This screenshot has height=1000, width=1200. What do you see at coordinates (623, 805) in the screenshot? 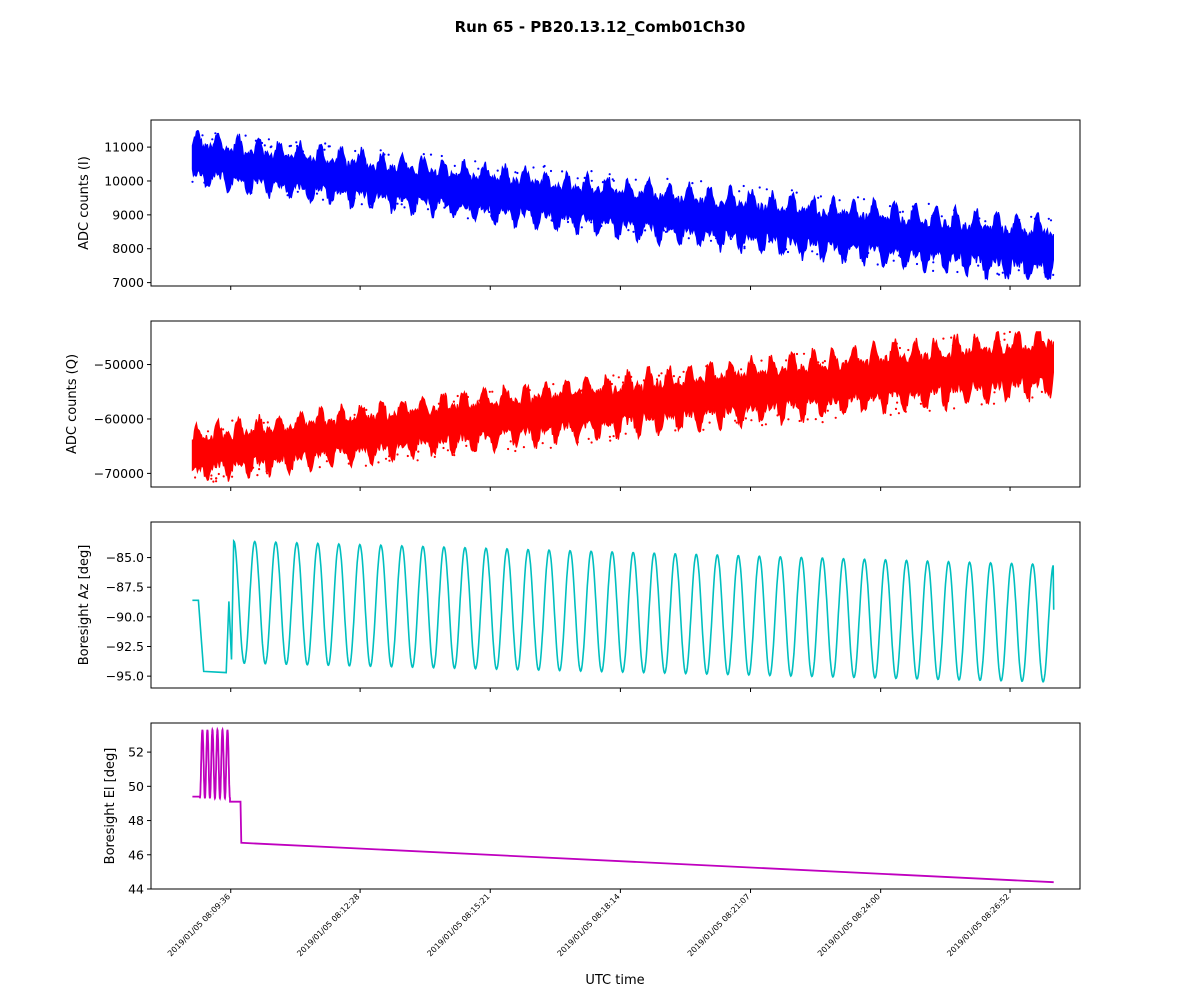
I see `boresight-el-data` at bounding box center [623, 805].